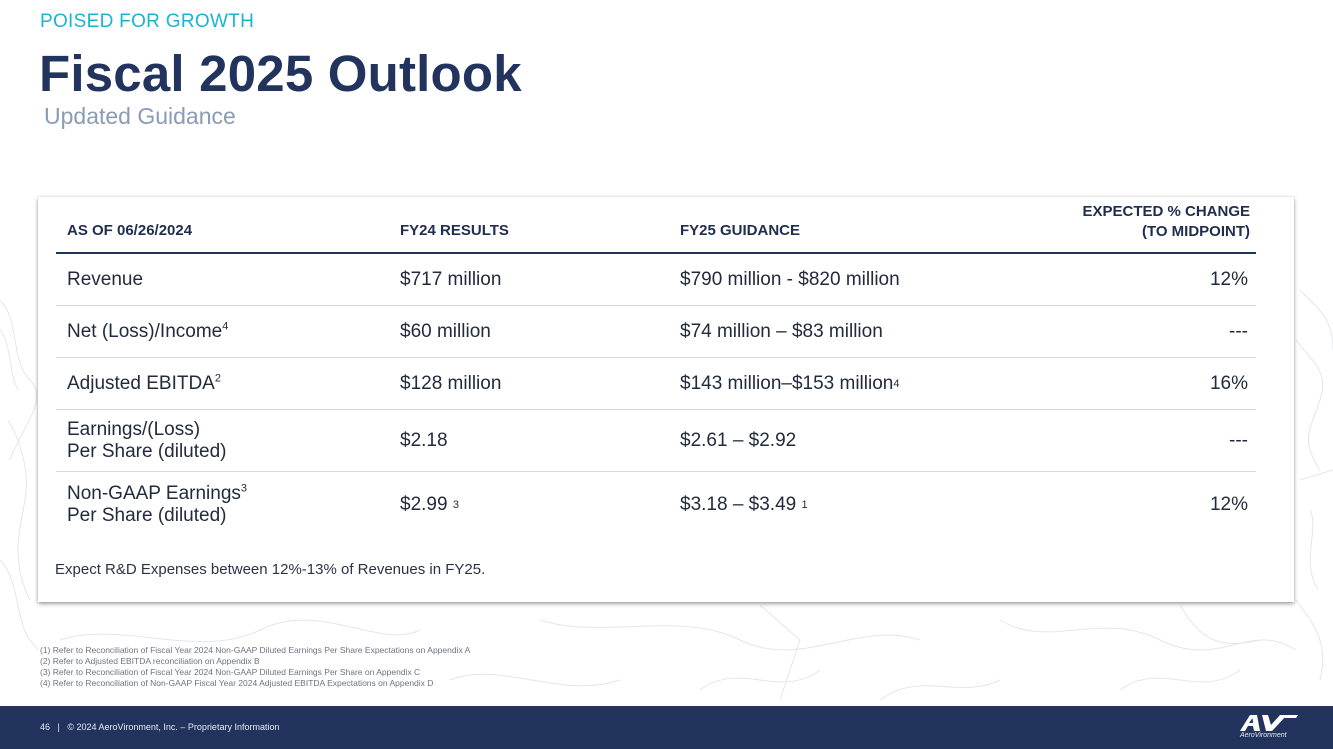 Image resolution: width=1333 pixels, height=749 pixels. What do you see at coordinates (787, 383) in the screenshot?
I see `fy25-value: $143 million–$153 million` at bounding box center [787, 383].